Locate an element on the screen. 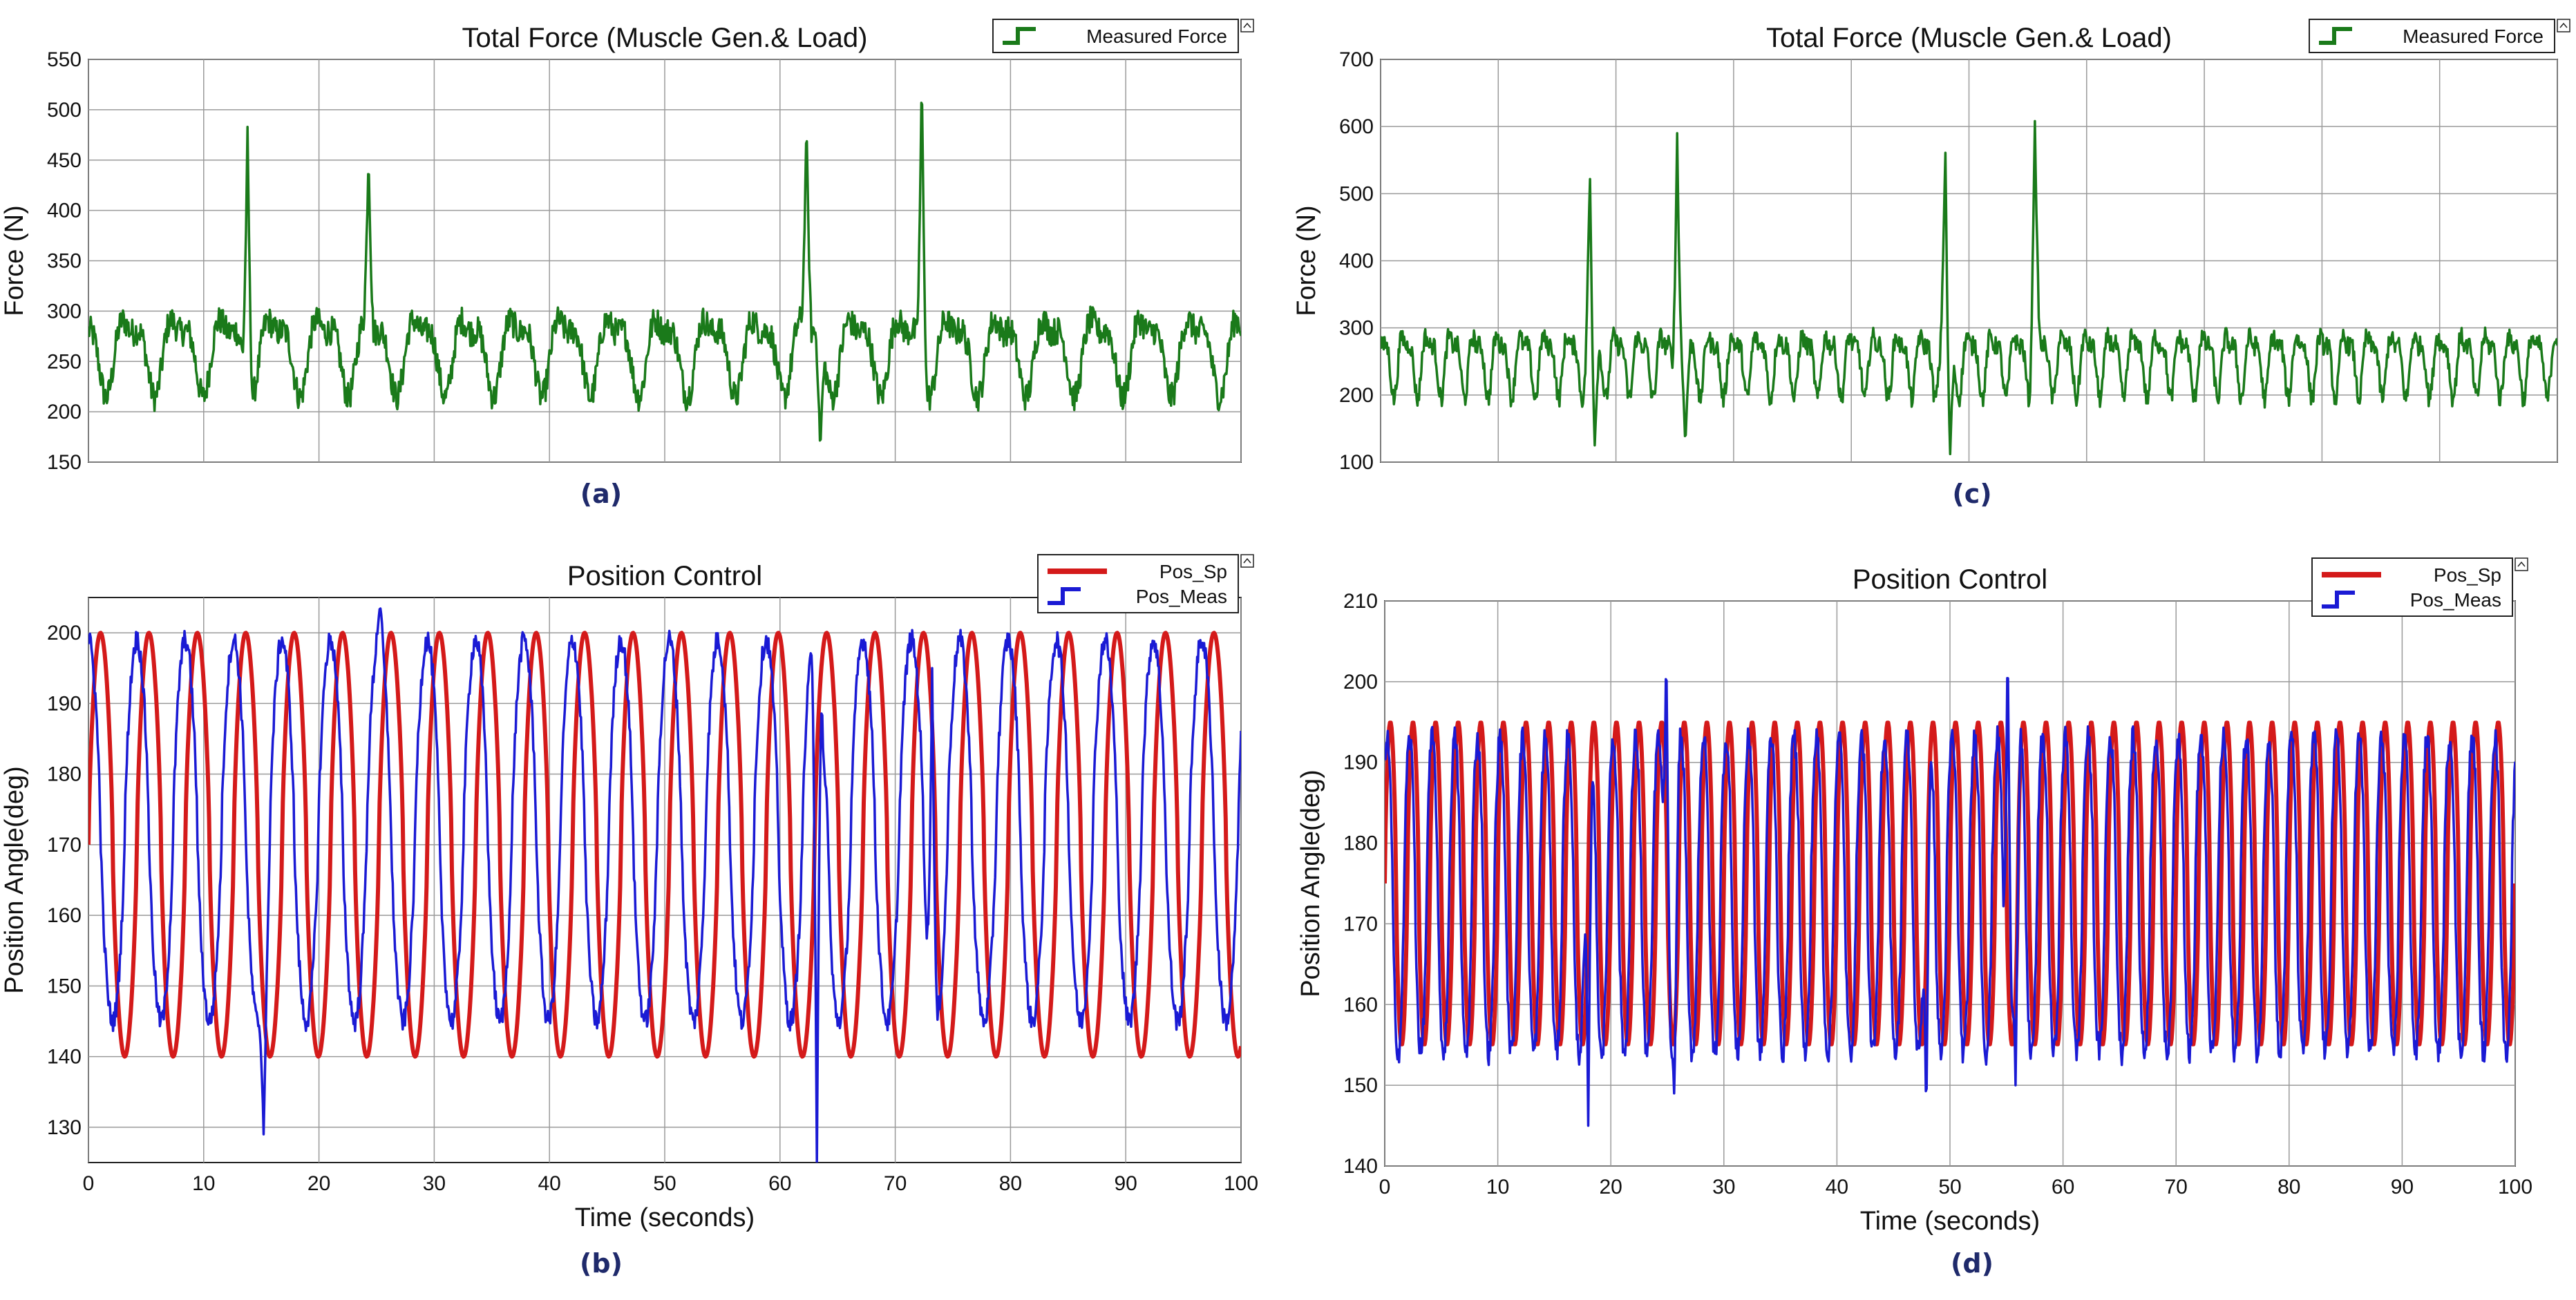 The width and height of the screenshot is (2576, 1300). y-tick-label: 450 is located at coordinates (64, 160).